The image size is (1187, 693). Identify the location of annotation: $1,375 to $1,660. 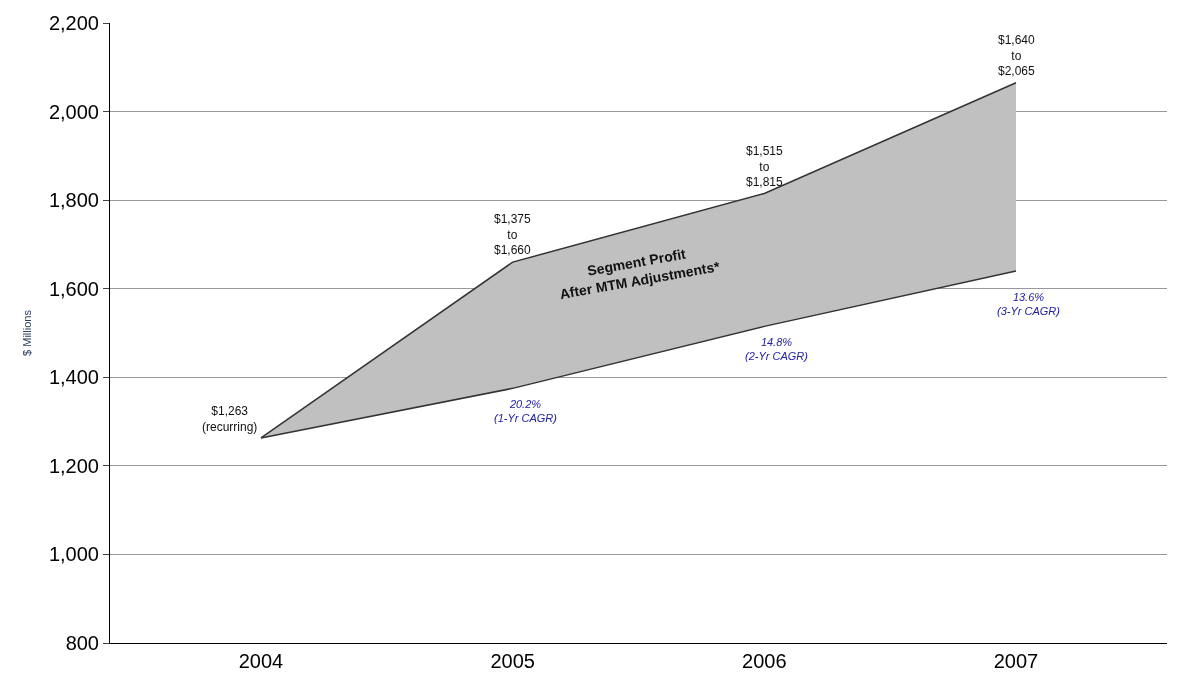
(513, 235).